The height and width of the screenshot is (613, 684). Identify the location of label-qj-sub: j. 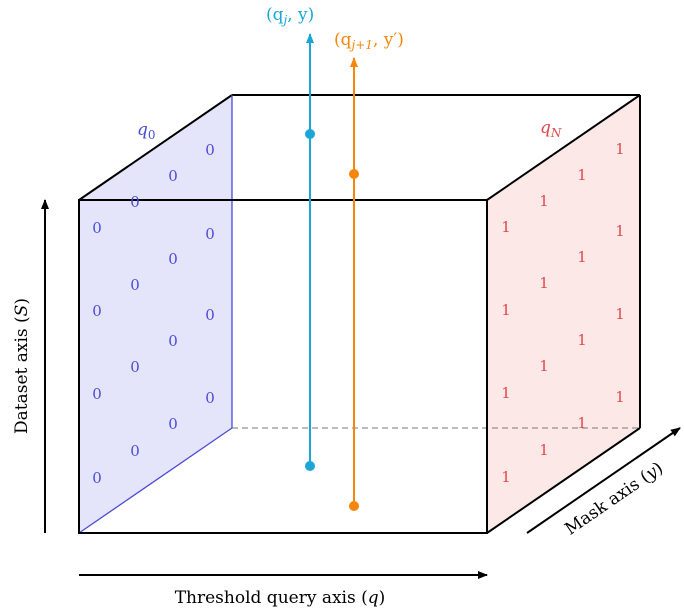
(284, 20).